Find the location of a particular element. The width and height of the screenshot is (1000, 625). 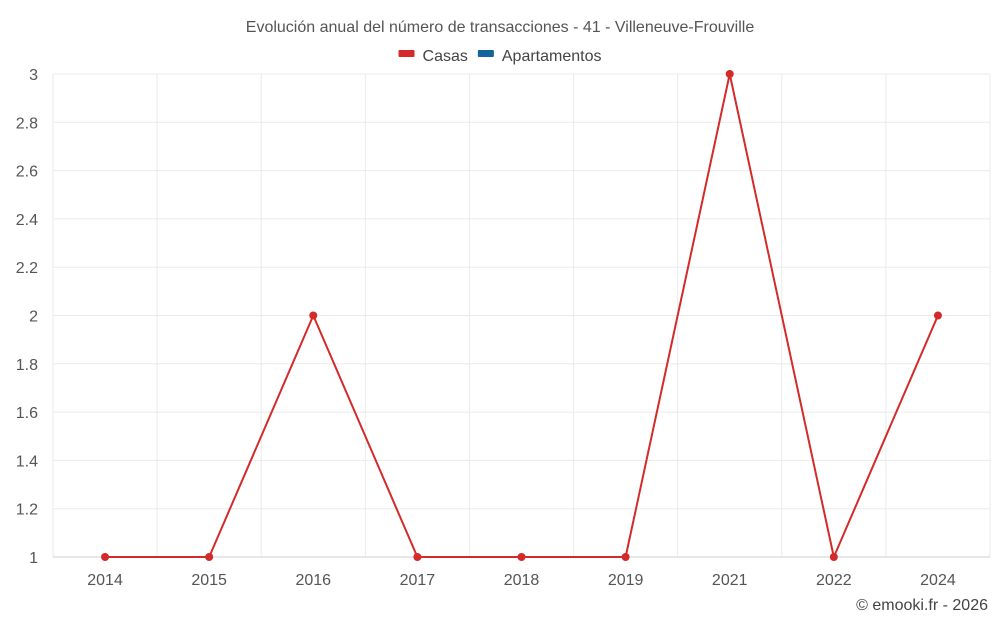

legend: Casas Apartamentos is located at coordinates (500, 56).